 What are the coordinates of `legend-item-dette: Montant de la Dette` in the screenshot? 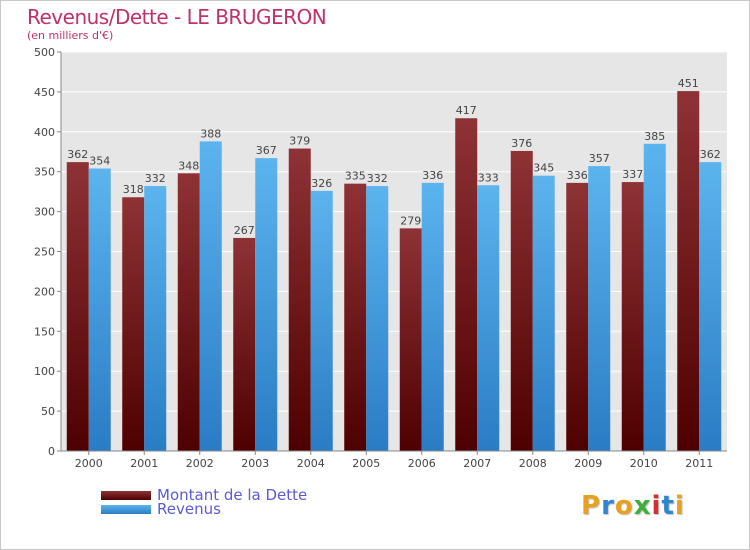 It's located at (204, 495).